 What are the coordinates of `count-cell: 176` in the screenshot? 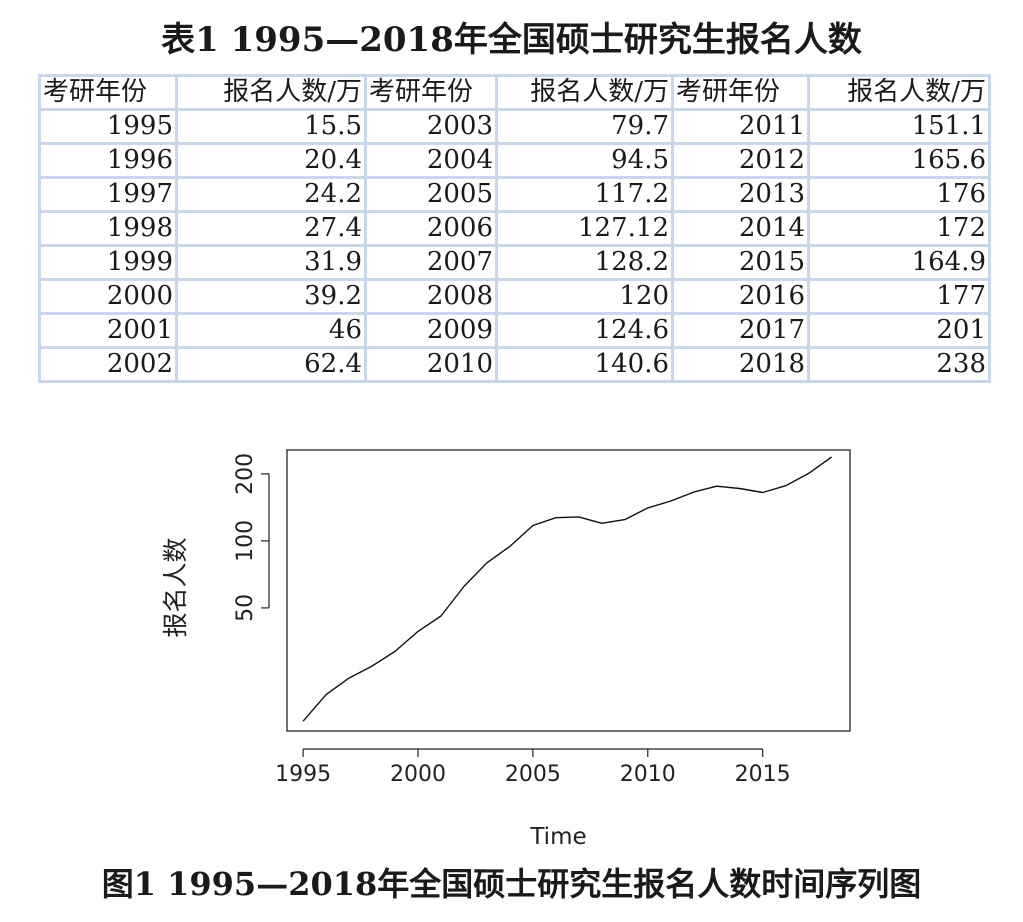 It's located at (899, 194).